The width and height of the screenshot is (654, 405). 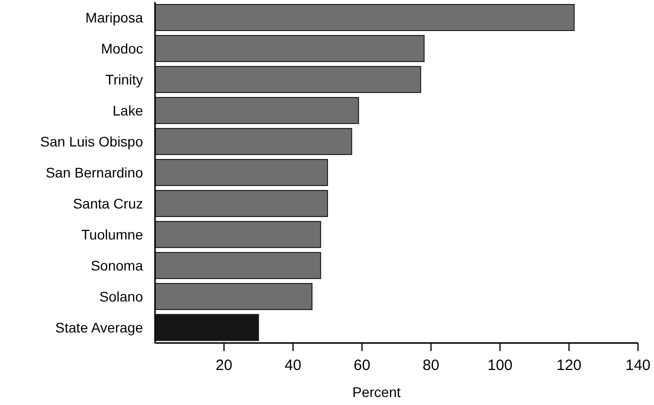 I want to click on y-tick-label: State Average, so click(x=99, y=327).